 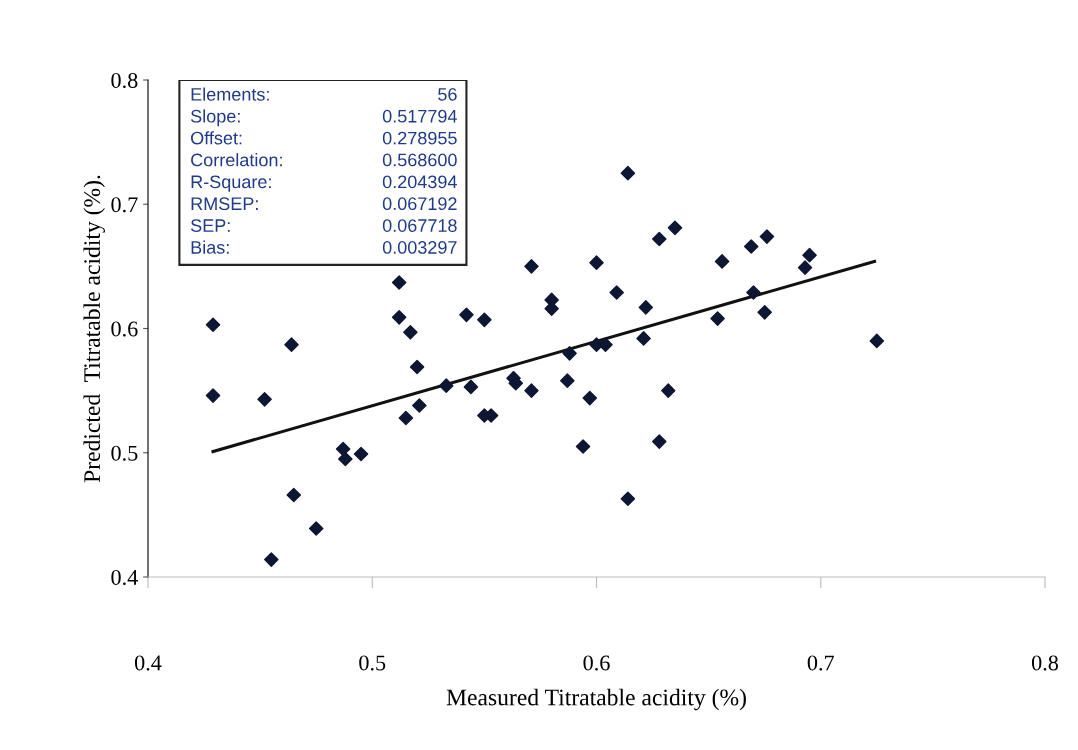 What do you see at coordinates (1045, 663) in the screenshot?
I see `x-tick-label: 0.8` at bounding box center [1045, 663].